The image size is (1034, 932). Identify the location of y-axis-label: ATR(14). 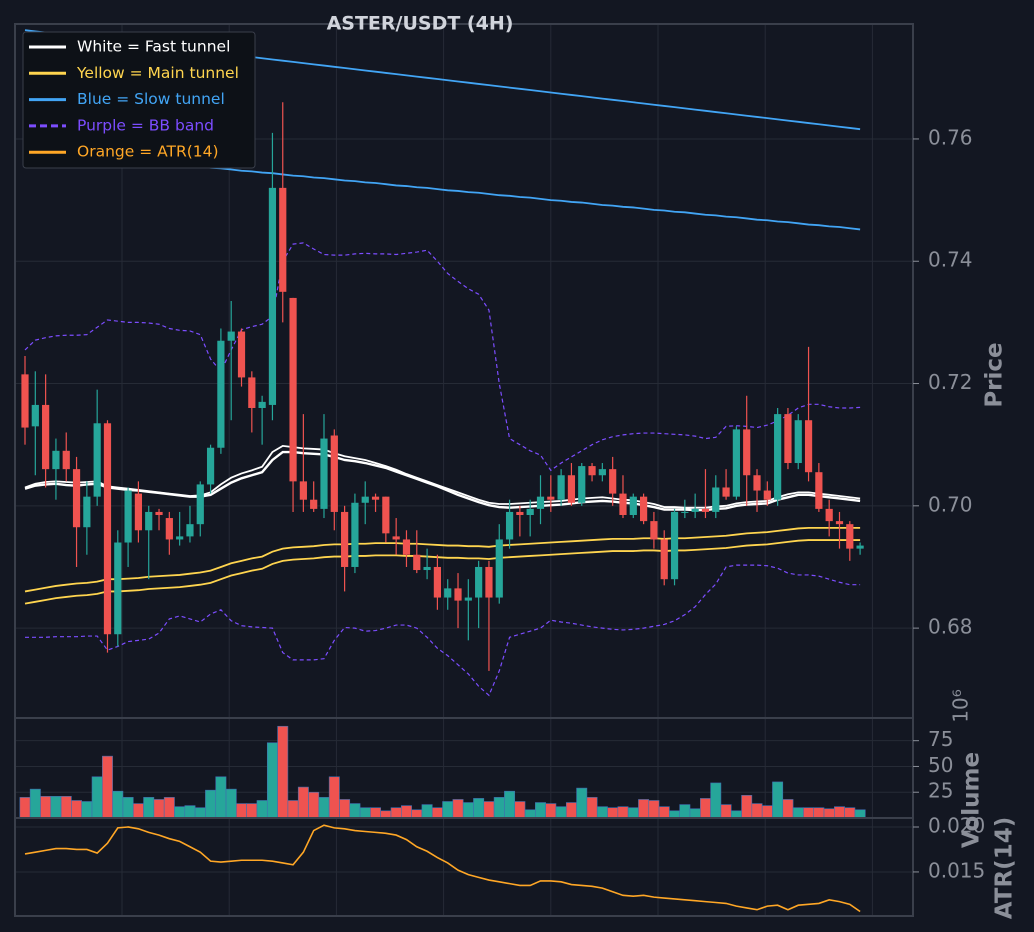
(1005, 868).